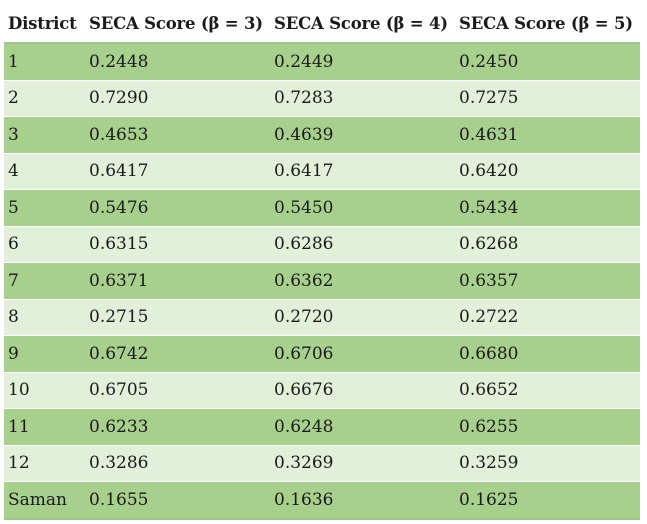 The image size is (647, 524). Describe the element at coordinates (44, 281) in the screenshot. I see `cell-district: 7` at that location.